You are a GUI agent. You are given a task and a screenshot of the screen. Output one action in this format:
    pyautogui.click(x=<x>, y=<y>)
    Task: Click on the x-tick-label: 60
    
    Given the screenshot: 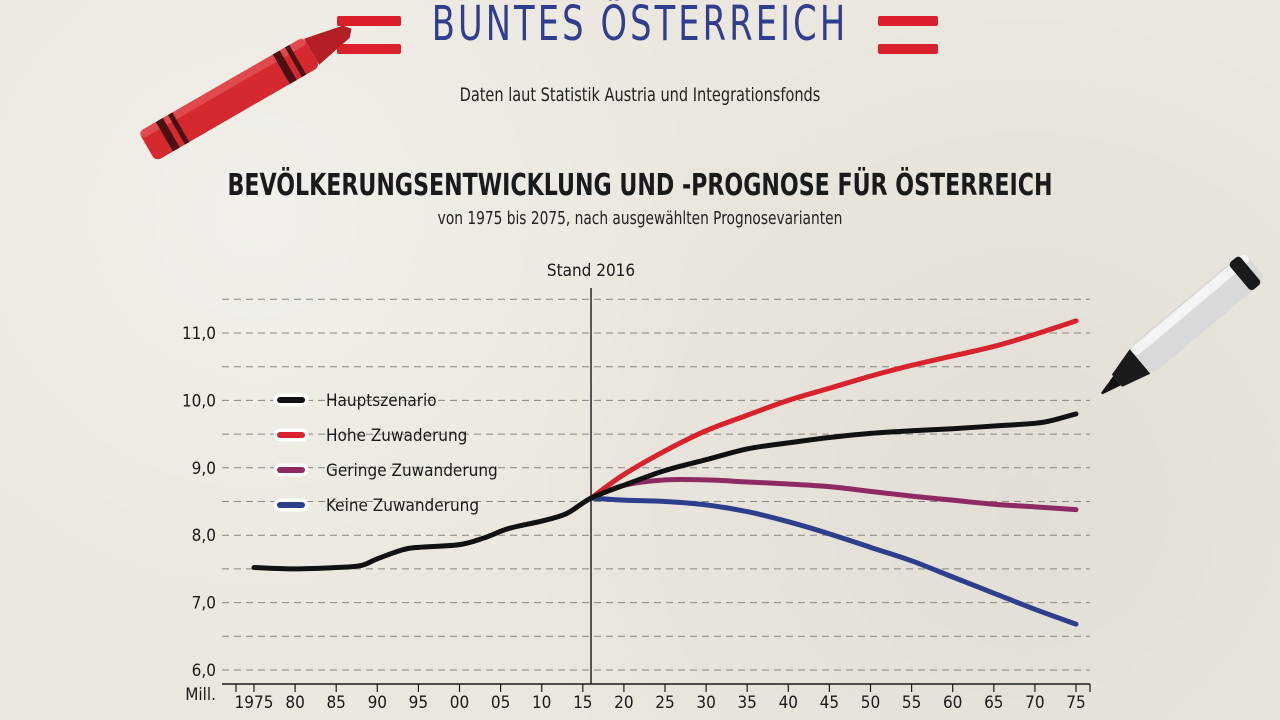 What is the action you would take?
    pyautogui.click(x=952, y=703)
    